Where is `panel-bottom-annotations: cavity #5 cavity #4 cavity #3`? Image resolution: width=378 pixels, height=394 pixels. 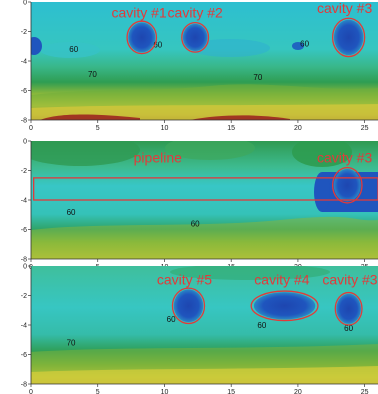 panel-bottom-annotations: cavity #5 cavity #4 cavity #3 is located at coordinates (267, 298).